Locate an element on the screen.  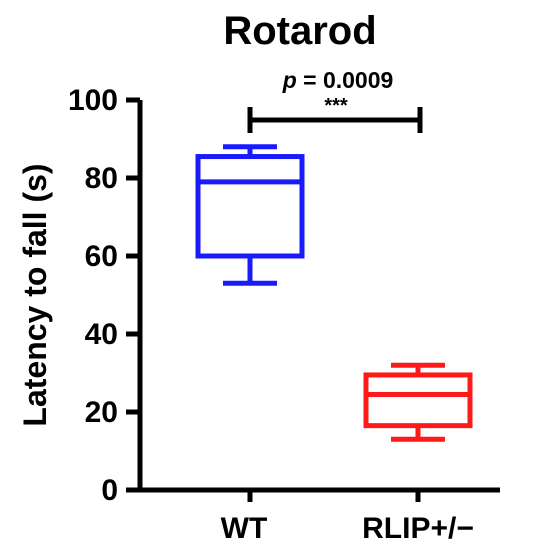
p-value-label: p = 0.0009 is located at coordinates (338, 80).